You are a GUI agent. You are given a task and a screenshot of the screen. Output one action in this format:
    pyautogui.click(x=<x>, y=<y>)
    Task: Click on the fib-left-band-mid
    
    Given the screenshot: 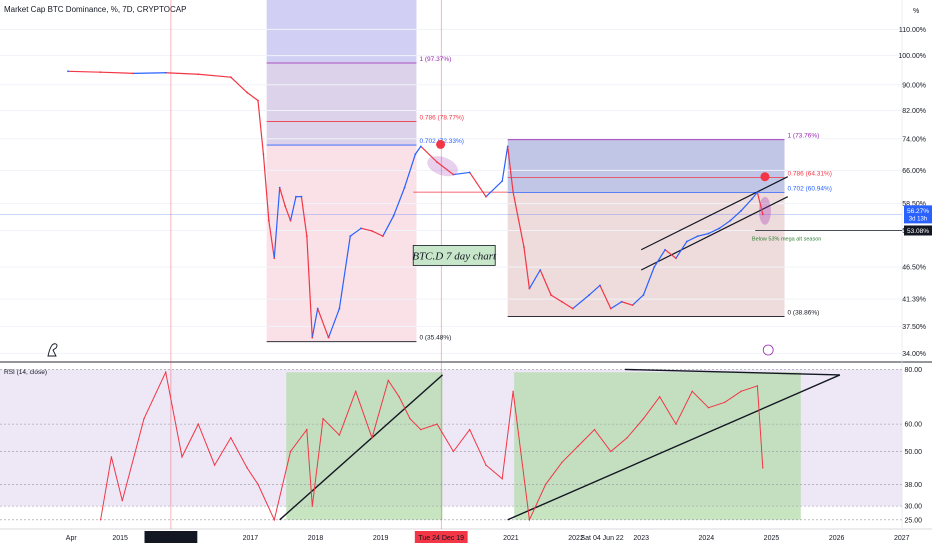 What is the action you would take?
    pyautogui.click(x=342, y=104)
    